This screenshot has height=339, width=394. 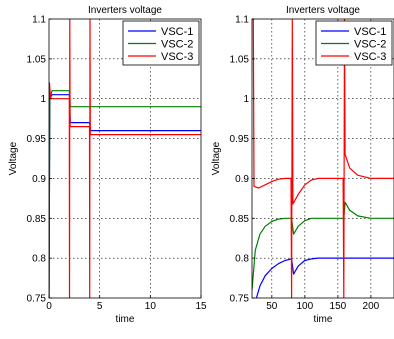 I want to click on x-tick-label: 15, so click(x=201, y=306).